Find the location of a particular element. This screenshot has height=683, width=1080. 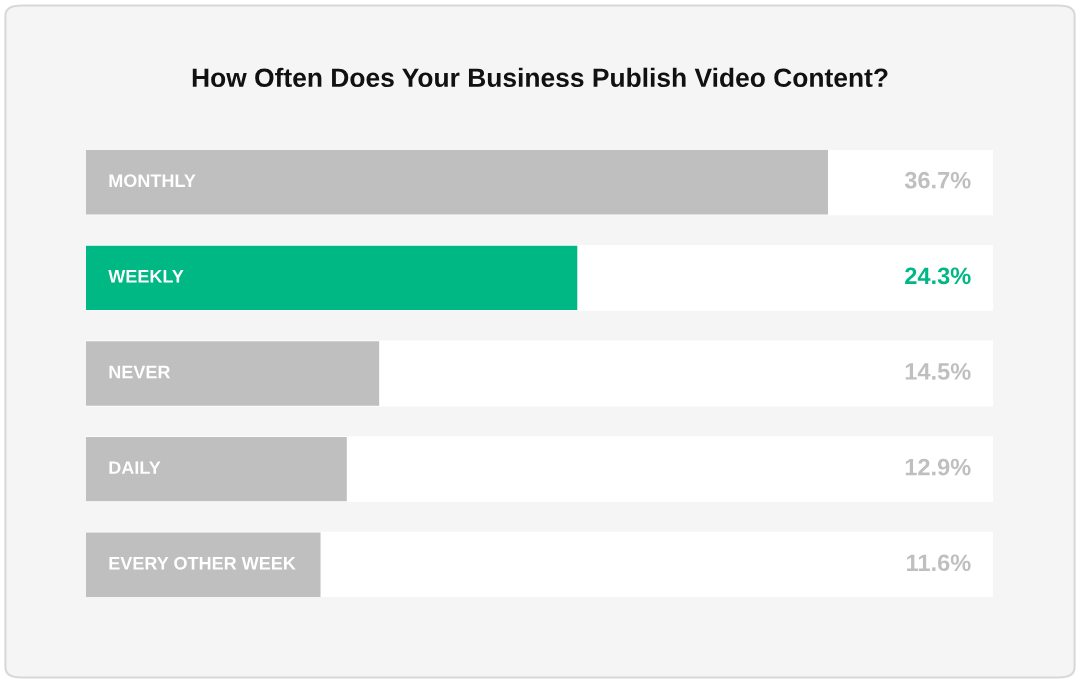

data-label: 14.5% is located at coordinates (938, 371).